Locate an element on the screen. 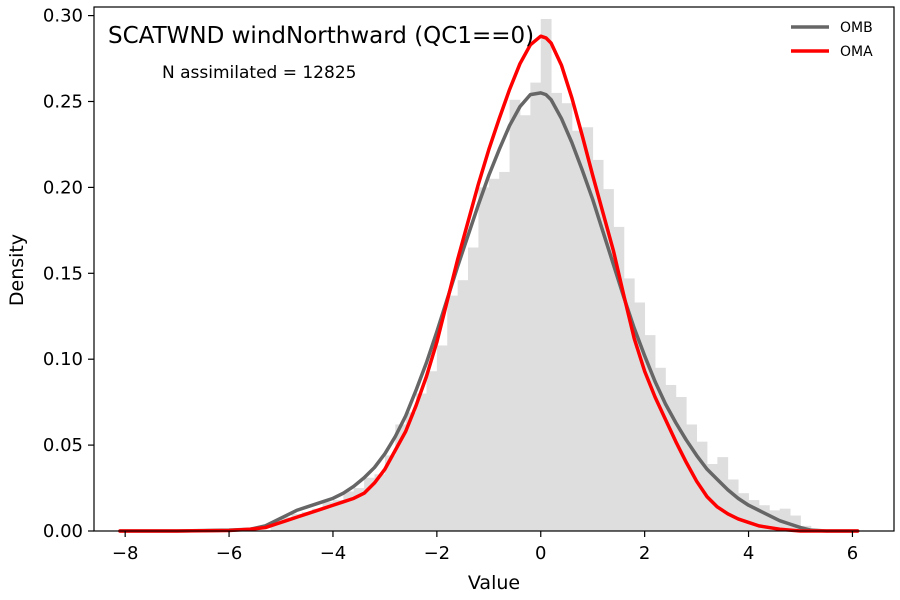 This screenshot has width=900, height=600. y-tick-label: 0.30 is located at coordinates (63, 16).